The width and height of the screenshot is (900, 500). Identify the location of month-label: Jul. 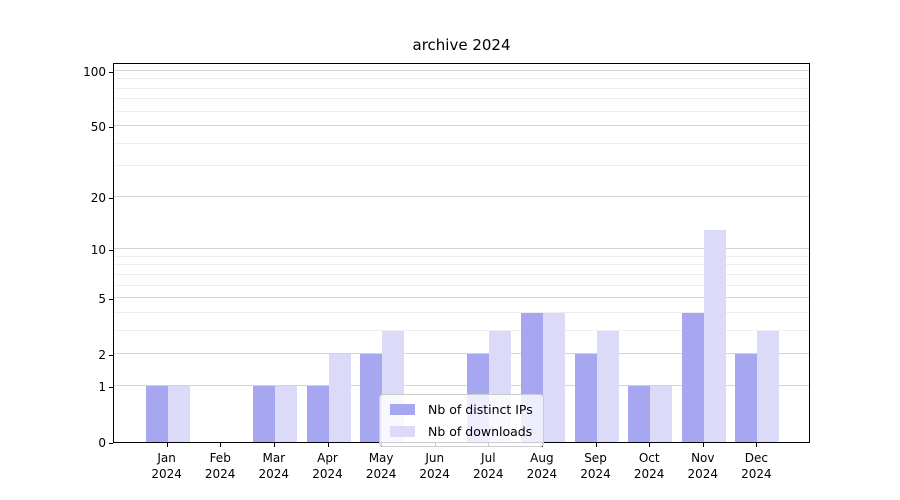
(488, 458).